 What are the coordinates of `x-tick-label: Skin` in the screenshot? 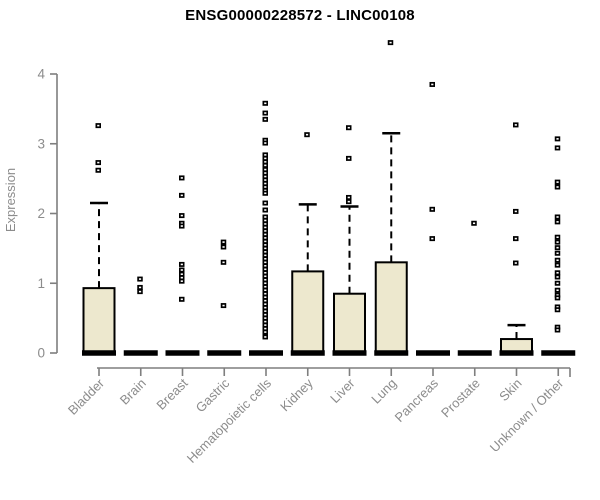 It's located at (510, 390).